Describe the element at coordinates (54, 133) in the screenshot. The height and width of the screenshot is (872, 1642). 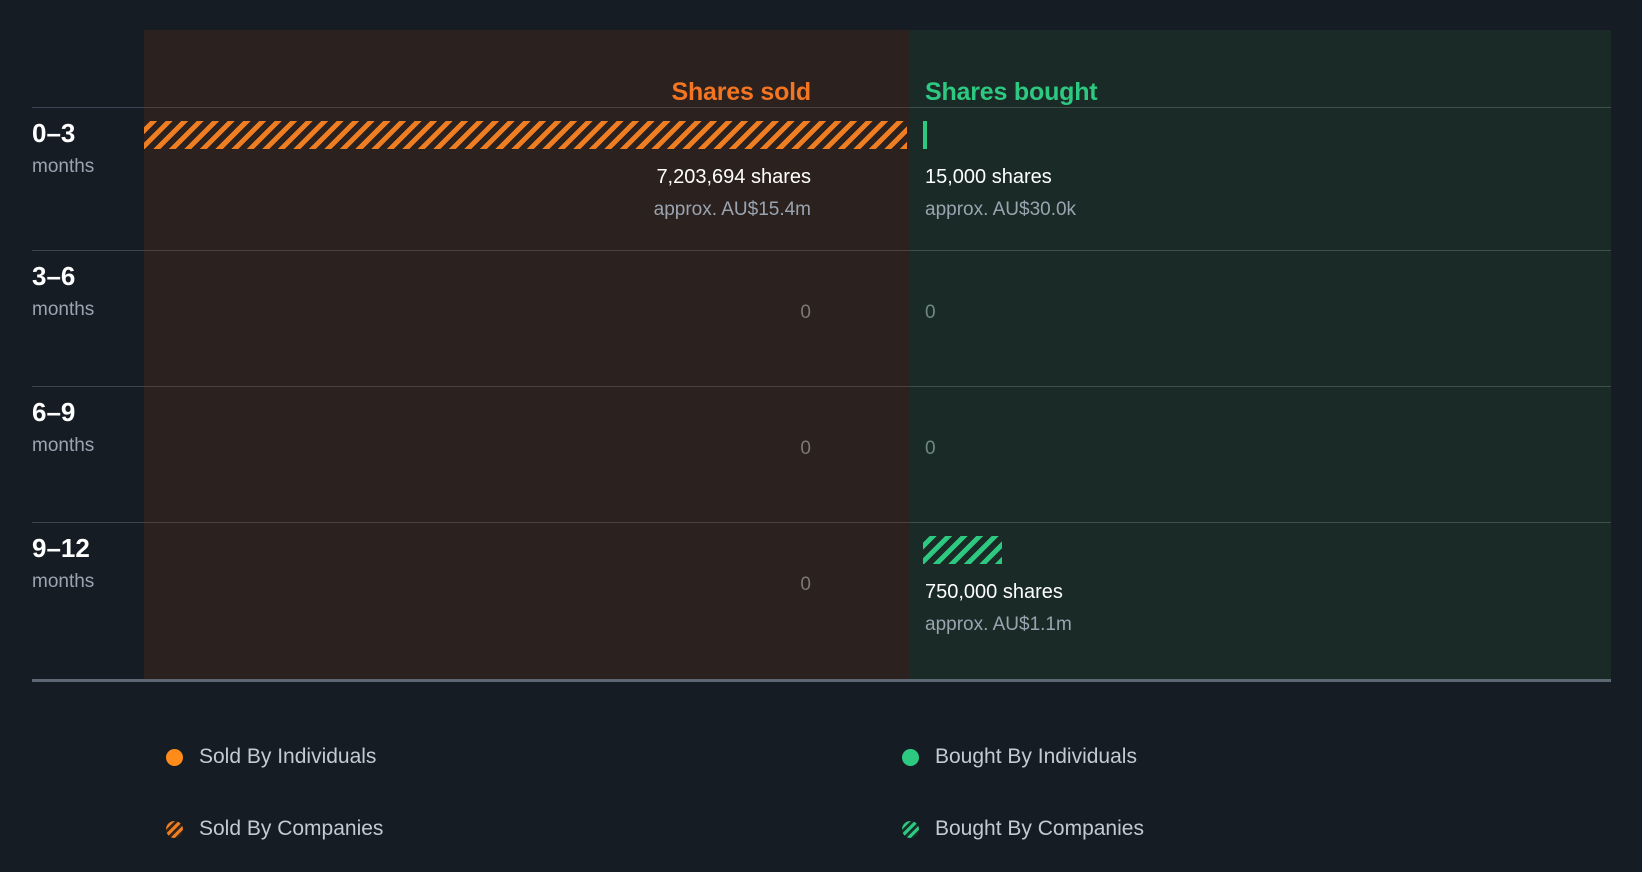
I see `row-period-range: 0–3` at that location.